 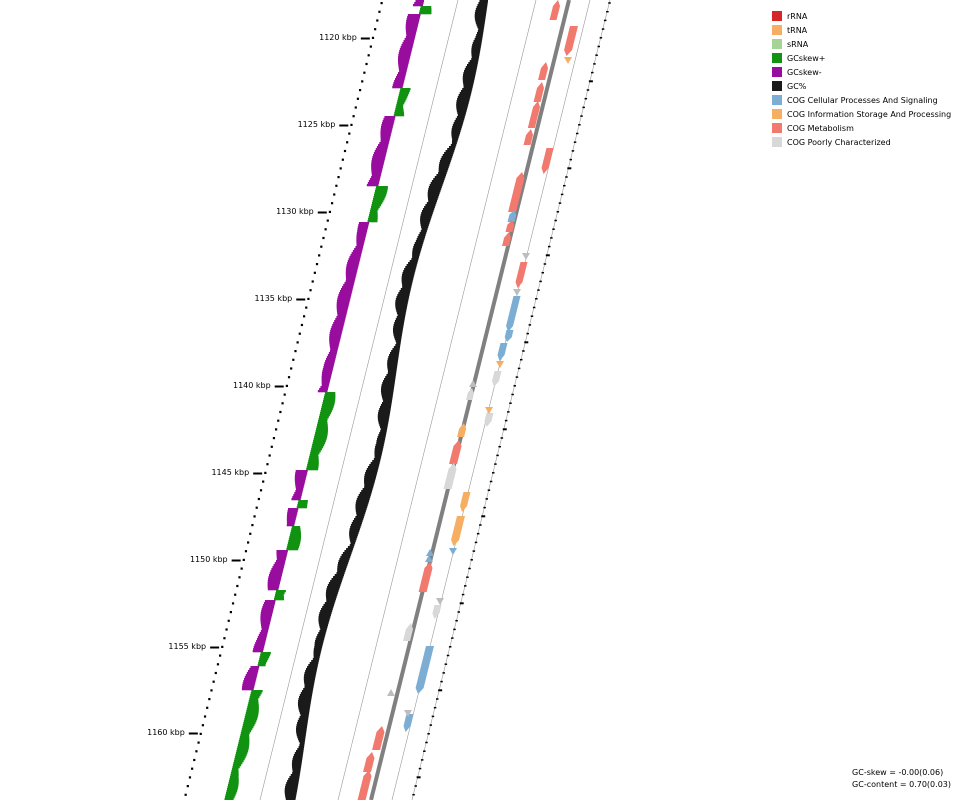 I want to click on ruler-label: 1125 kbp, so click(x=317, y=124).